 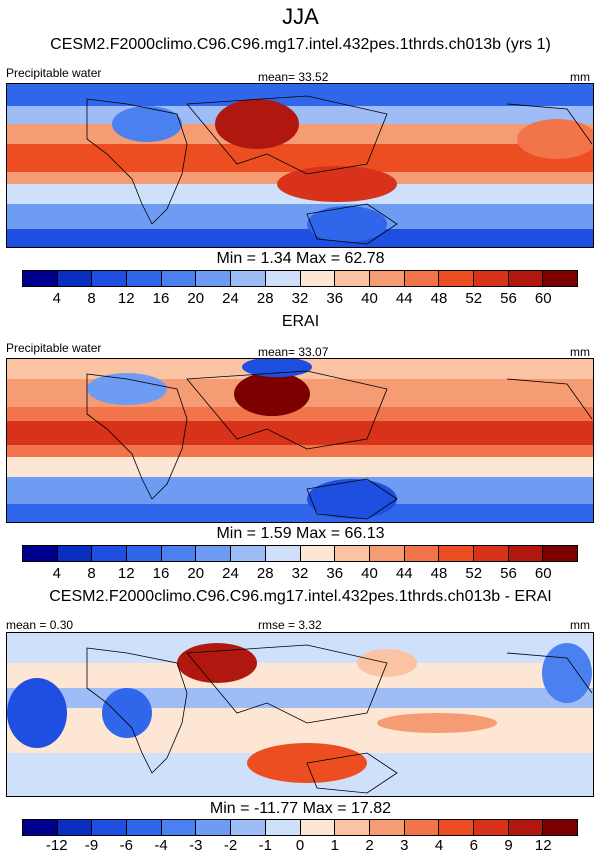 I want to click on tick-label: -3, so click(x=196, y=845).